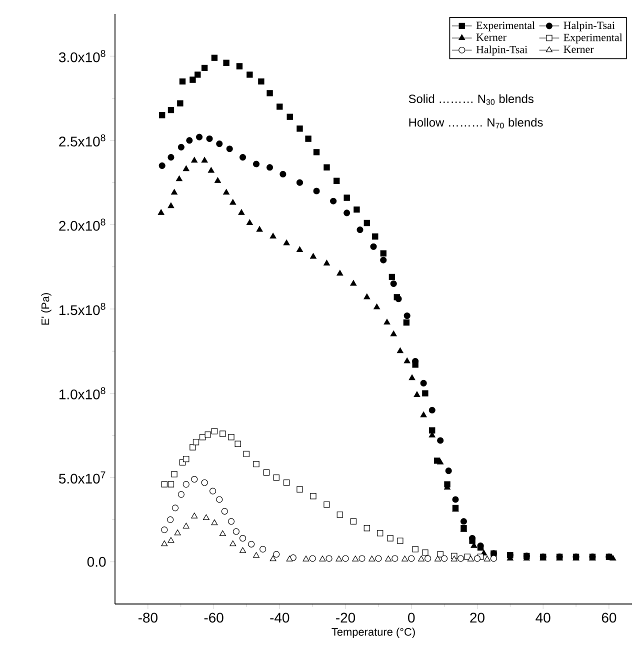  I want to click on x-tick-label: 60, so click(609, 617).